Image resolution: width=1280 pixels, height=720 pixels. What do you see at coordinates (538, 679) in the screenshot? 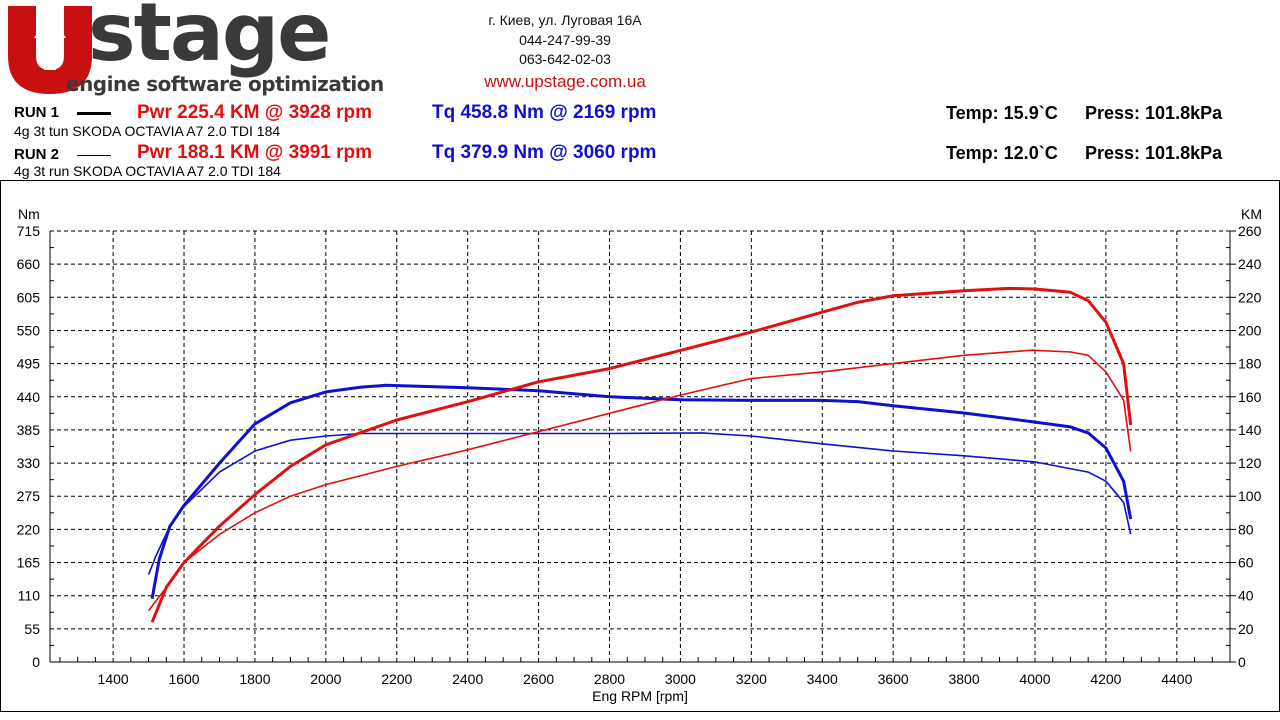
I see `x-tick-label: 2600` at bounding box center [538, 679].